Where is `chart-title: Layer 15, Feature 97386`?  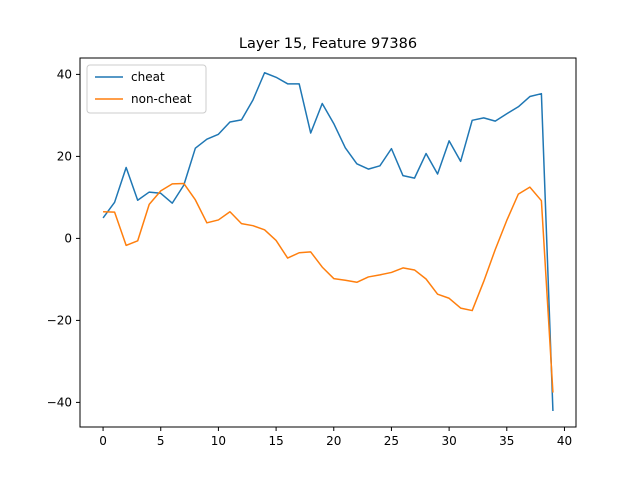 chart-title: Layer 15, Feature 97386 is located at coordinates (328, 44).